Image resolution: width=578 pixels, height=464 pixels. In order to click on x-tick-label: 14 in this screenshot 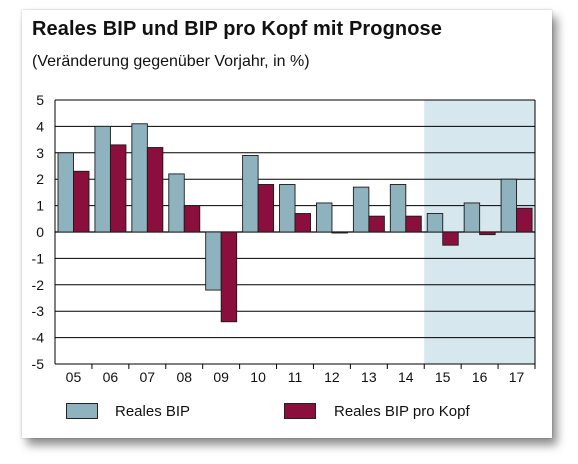, I will do `click(406, 377)`.